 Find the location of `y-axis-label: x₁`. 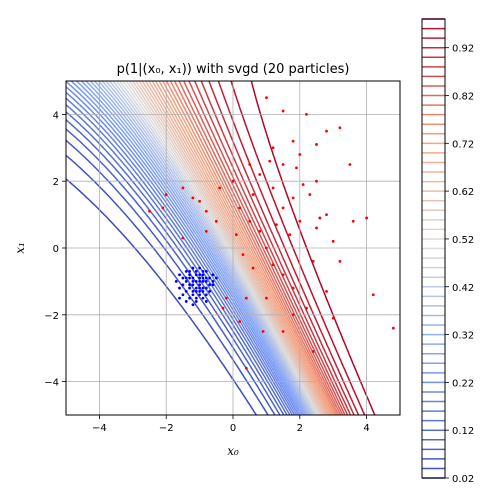

y-axis-label: x₁ is located at coordinates (20, 248).